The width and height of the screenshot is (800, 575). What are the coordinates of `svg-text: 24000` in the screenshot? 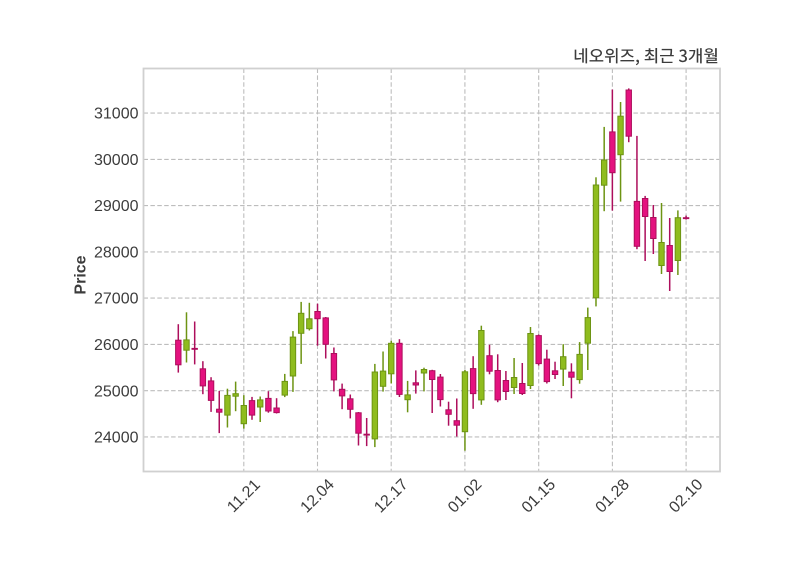 It's located at (116, 438).